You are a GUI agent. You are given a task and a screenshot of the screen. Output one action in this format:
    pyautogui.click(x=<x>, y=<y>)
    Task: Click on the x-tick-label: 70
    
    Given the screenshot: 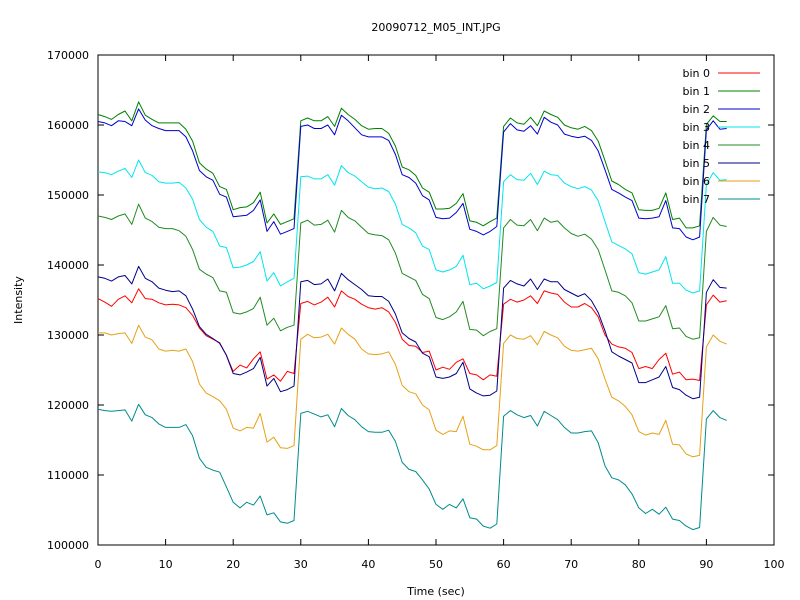 What is the action you would take?
    pyautogui.click(x=571, y=564)
    